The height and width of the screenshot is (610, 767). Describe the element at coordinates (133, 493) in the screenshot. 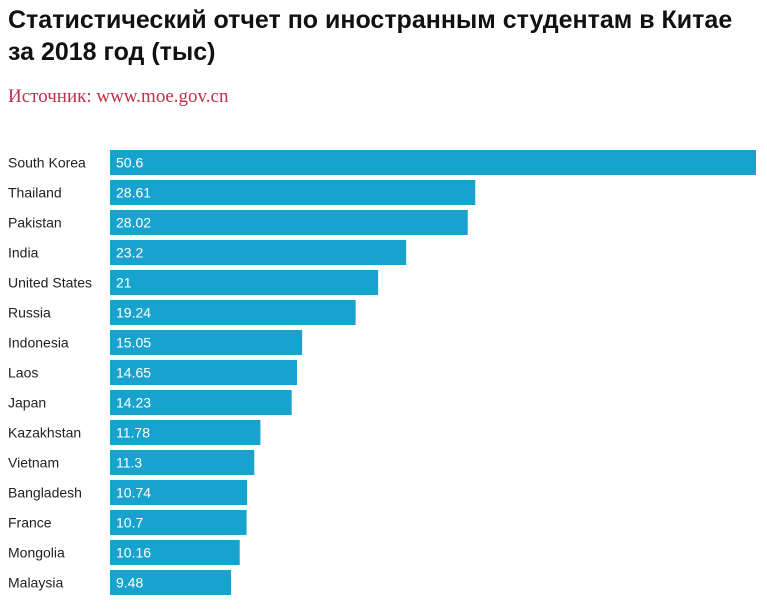

I see `value-label: 10.74` at that location.